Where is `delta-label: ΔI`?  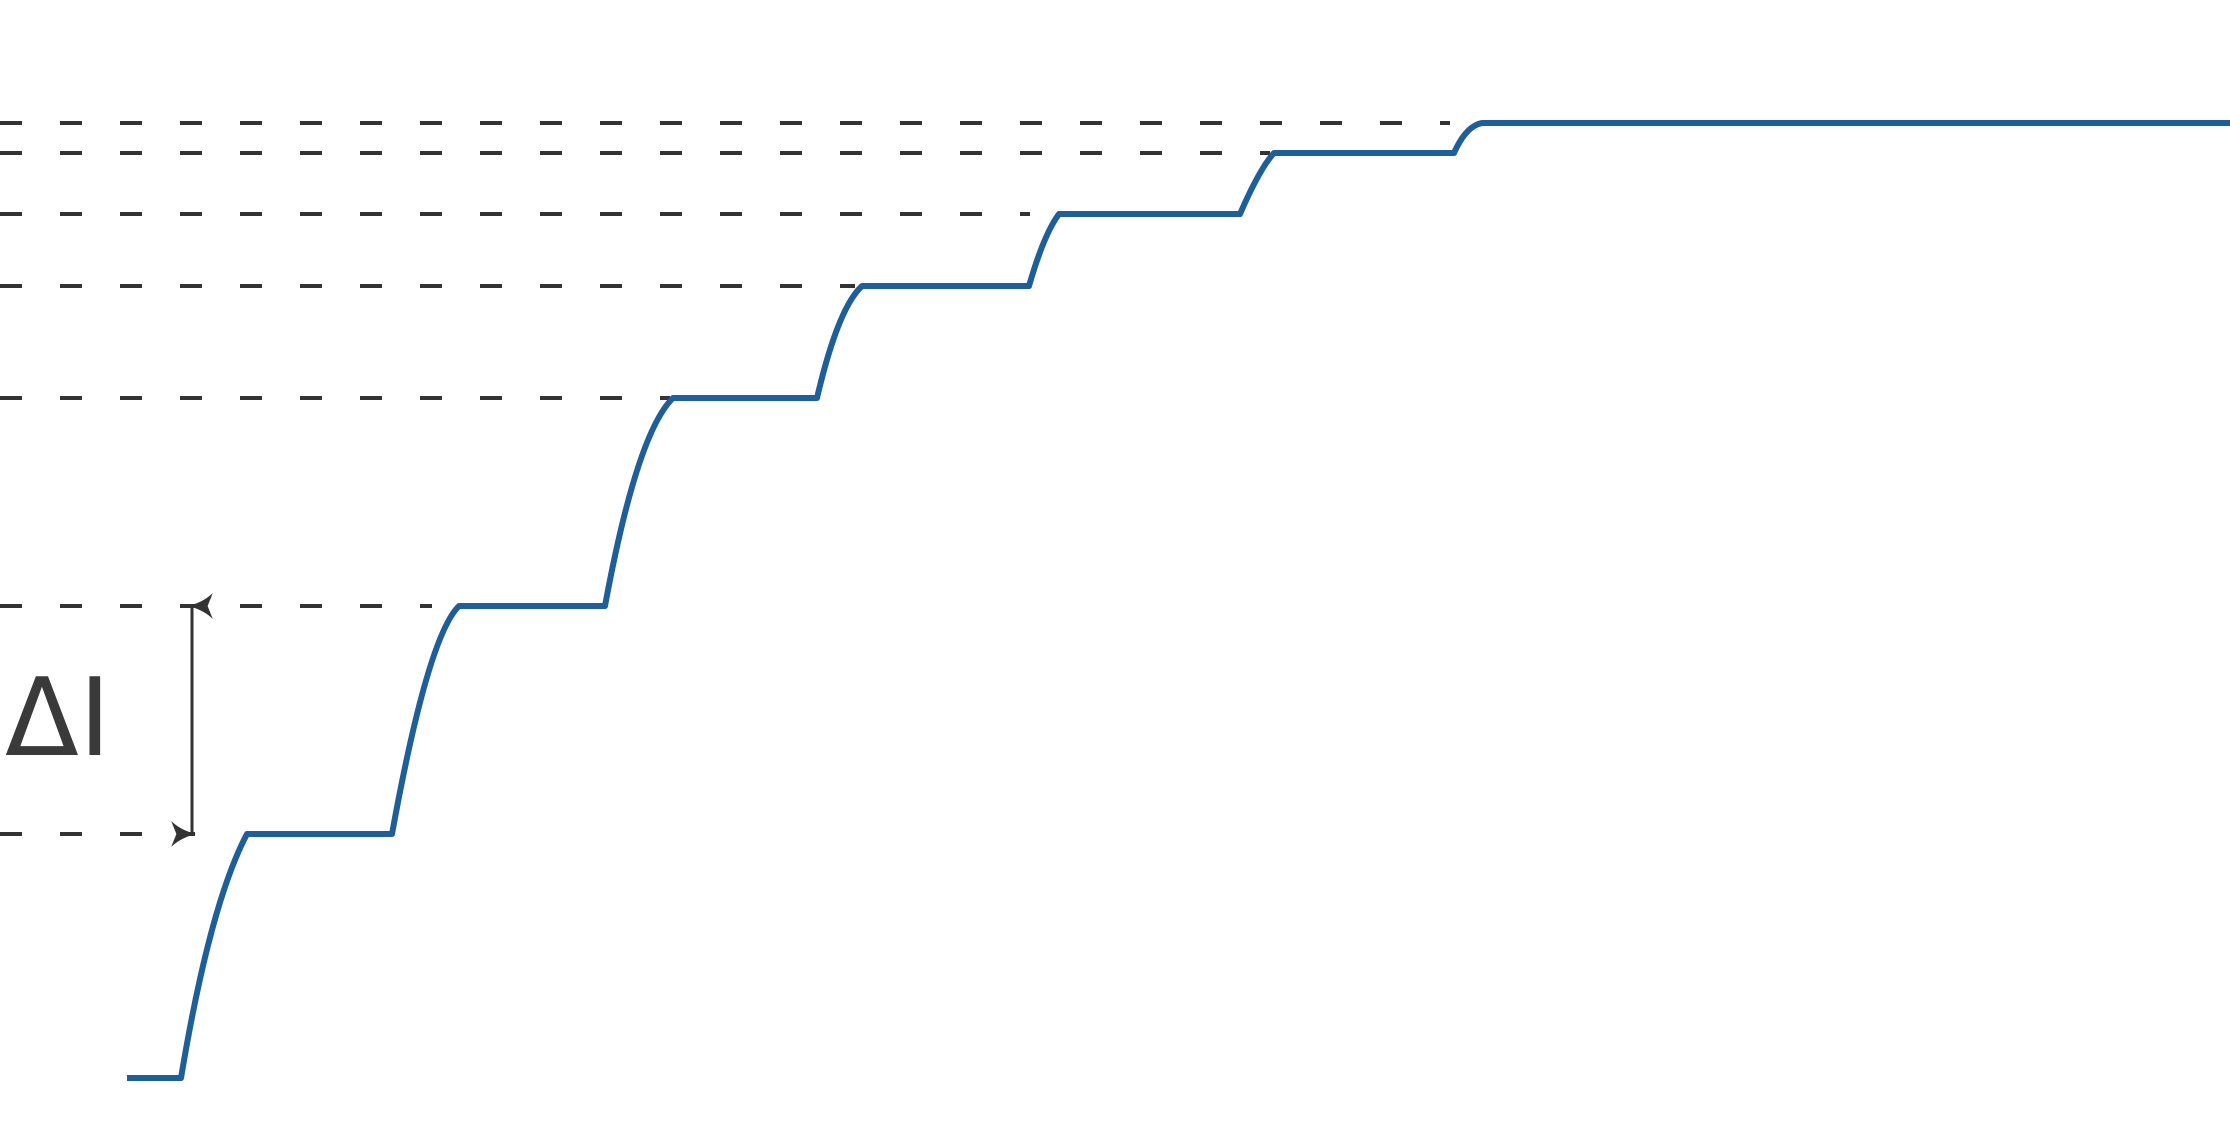 delta-label: ΔI is located at coordinates (58, 718).